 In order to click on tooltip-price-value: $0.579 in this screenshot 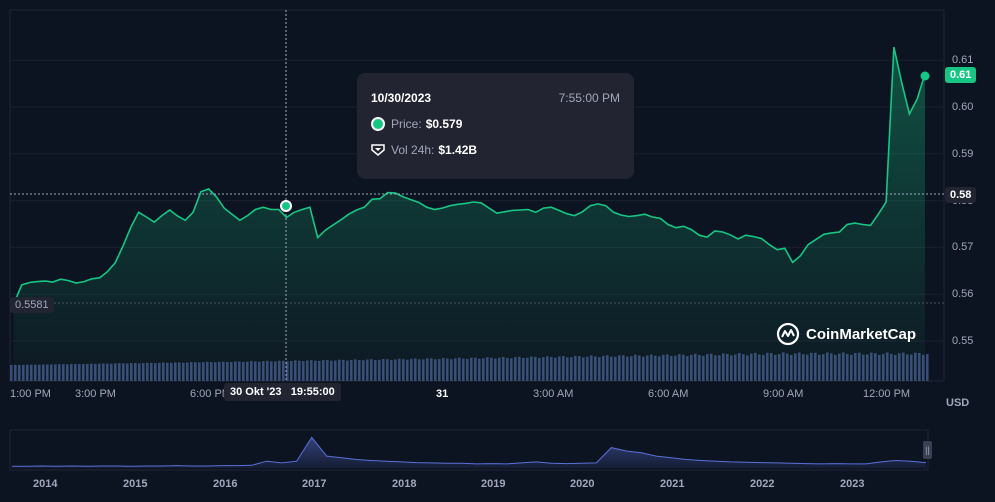, I will do `click(444, 124)`.